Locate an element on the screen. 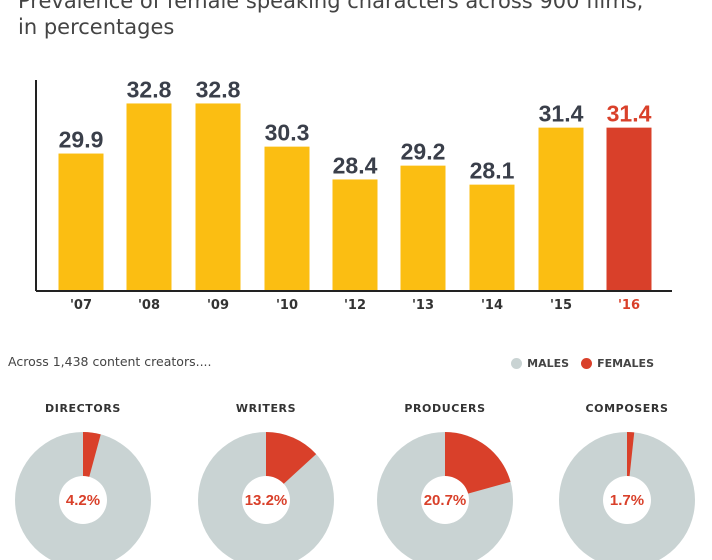 This screenshot has height=560, width=712. donut-value-label: 20.7% is located at coordinates (445, 500).